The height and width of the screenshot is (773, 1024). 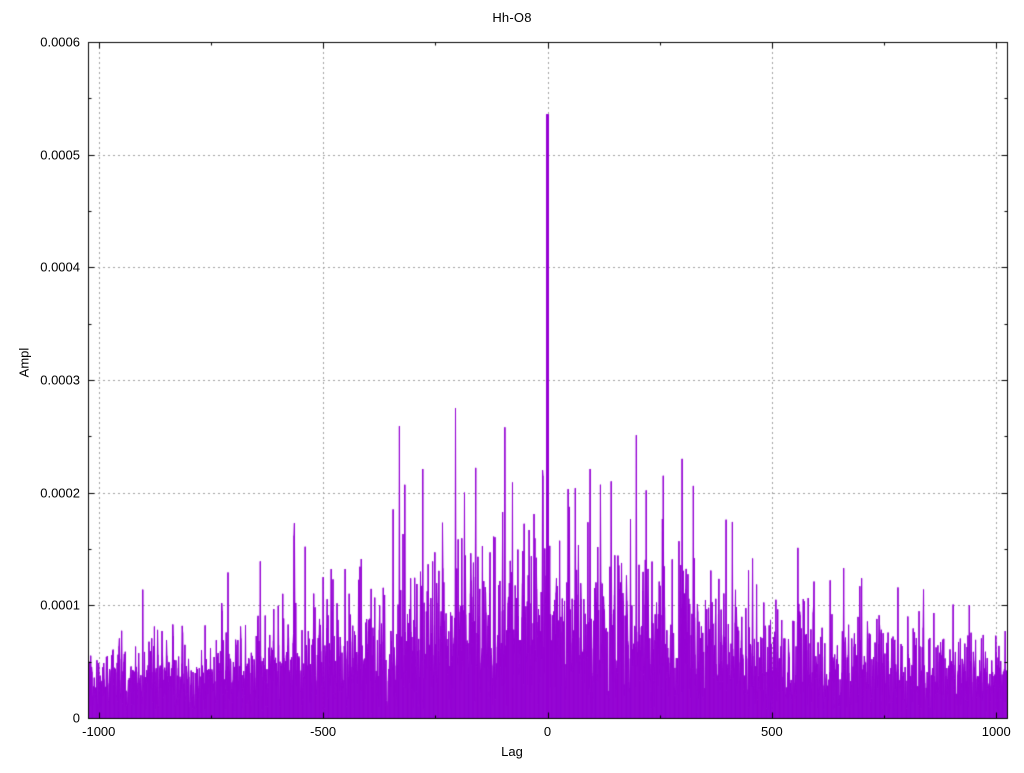 I want to click on y-tick-label: 0.0006, so click(x=60, y=42).